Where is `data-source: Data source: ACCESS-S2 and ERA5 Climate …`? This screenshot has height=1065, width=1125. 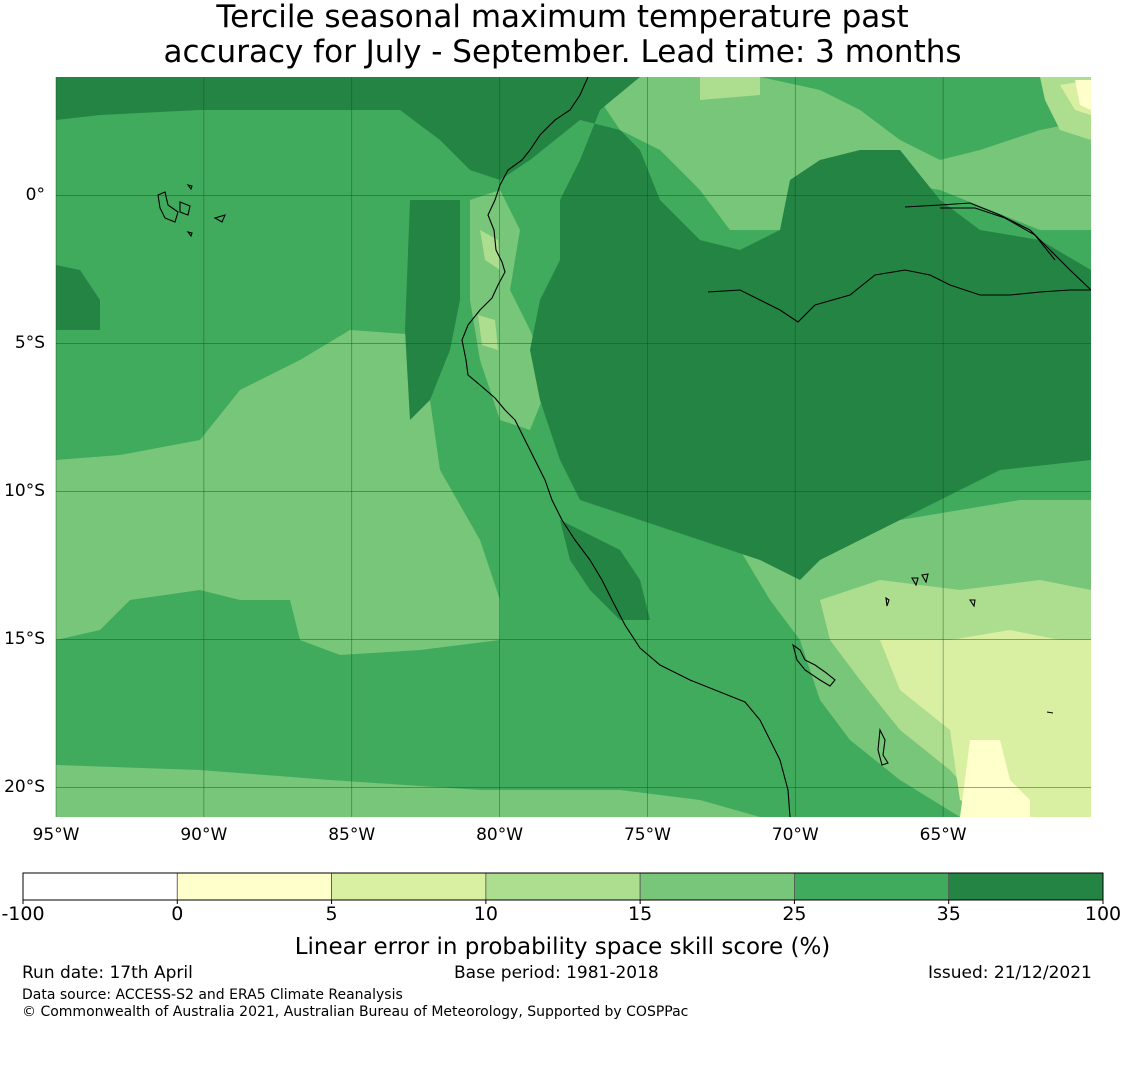 data-source: Data source: ACCESS-S2 and ERA5 Climate … is located at coordinates (212, 995).